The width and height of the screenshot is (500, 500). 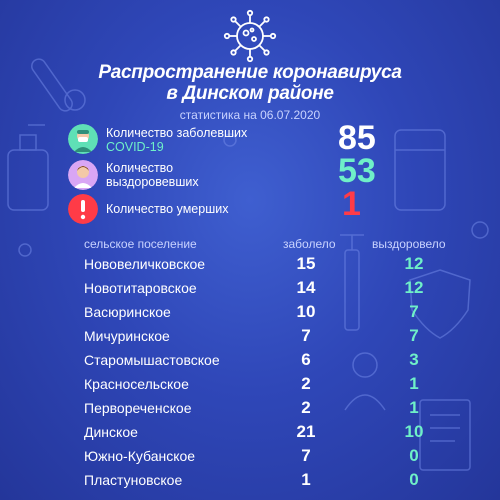 What do you see at coordinates (250, 362) in the screenshot?
I see `table-row: Старомышастовское 6 3` at bounding box center [250, 362].